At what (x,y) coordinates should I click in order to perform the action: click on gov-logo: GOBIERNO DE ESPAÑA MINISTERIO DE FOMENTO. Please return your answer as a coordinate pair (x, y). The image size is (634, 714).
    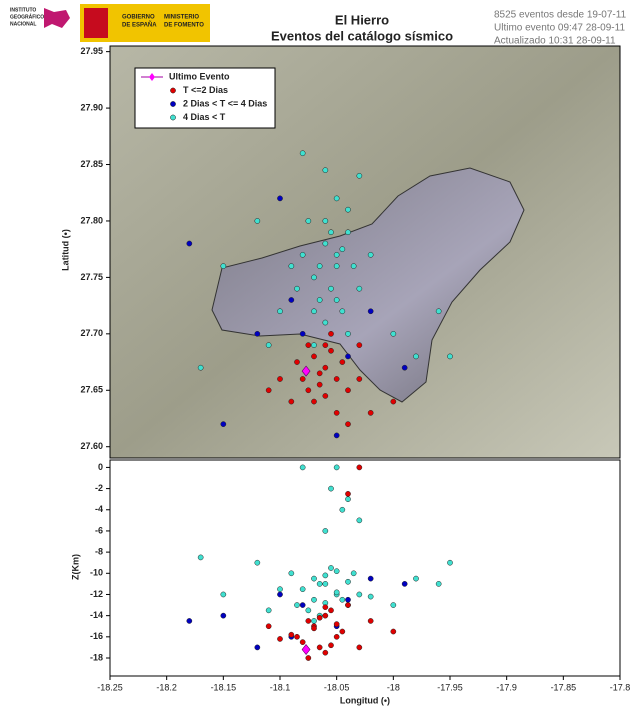
    Looking at the image, I should click on (145, 23).